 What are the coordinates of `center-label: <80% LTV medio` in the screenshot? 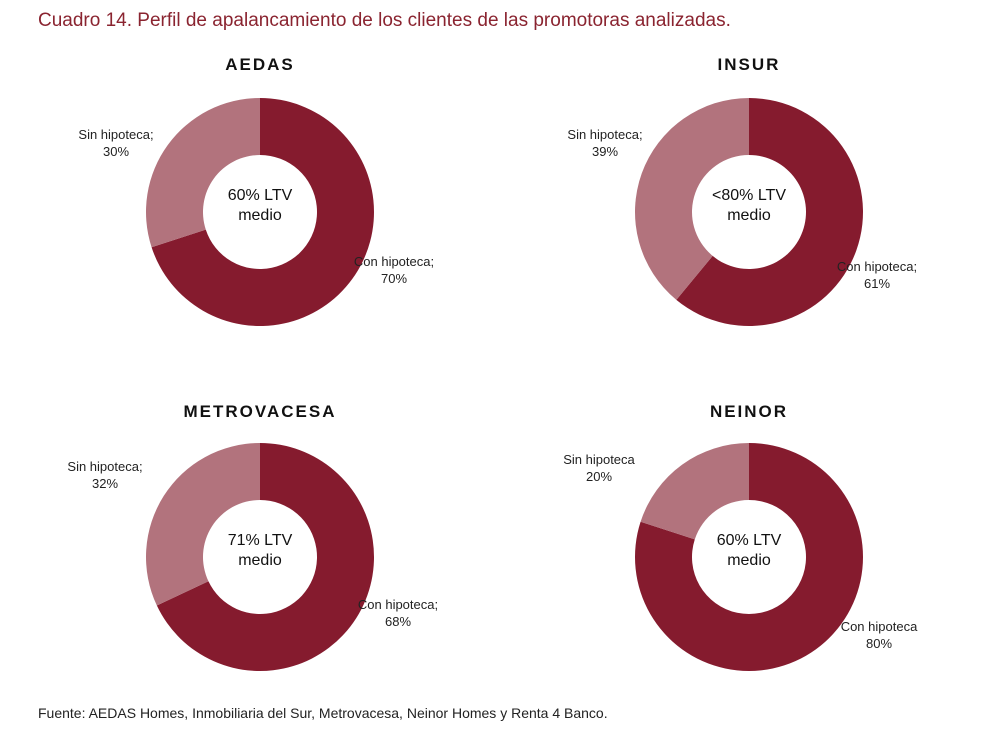 It's located at (749, 206).